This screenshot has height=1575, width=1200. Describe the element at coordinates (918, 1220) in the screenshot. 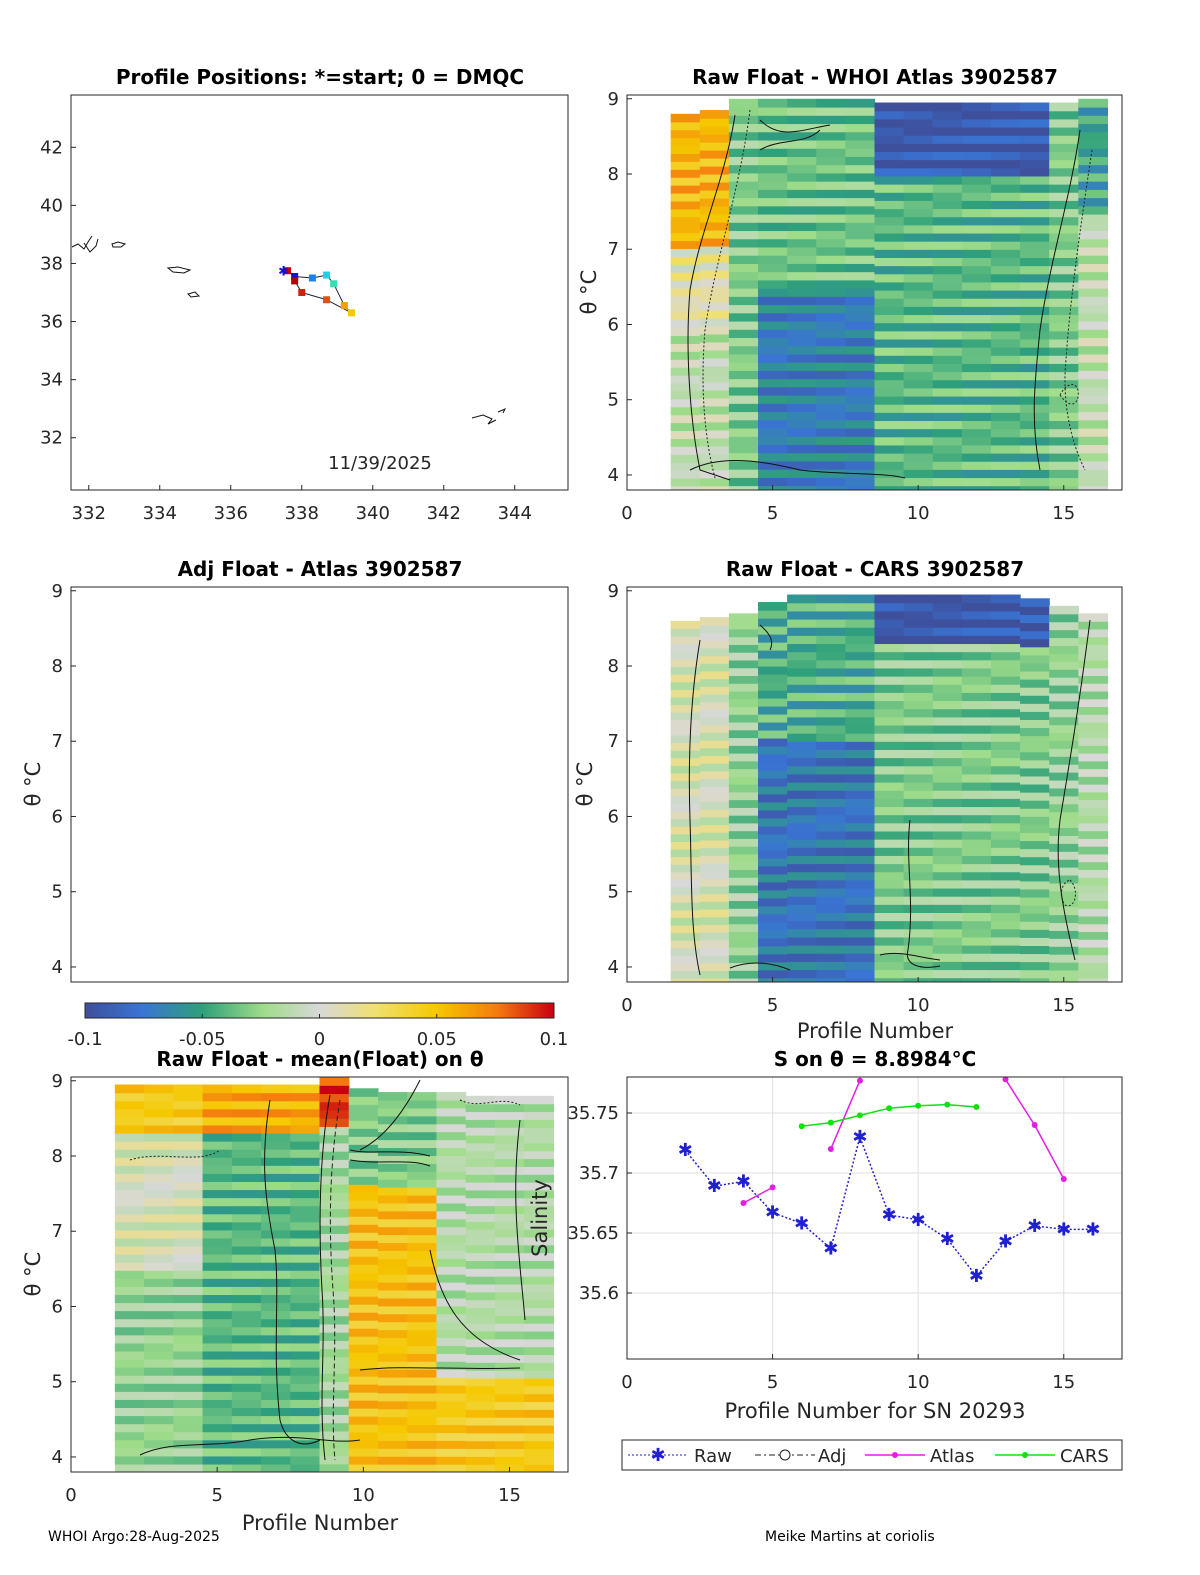

I see `raw-point: ✱` at that location.